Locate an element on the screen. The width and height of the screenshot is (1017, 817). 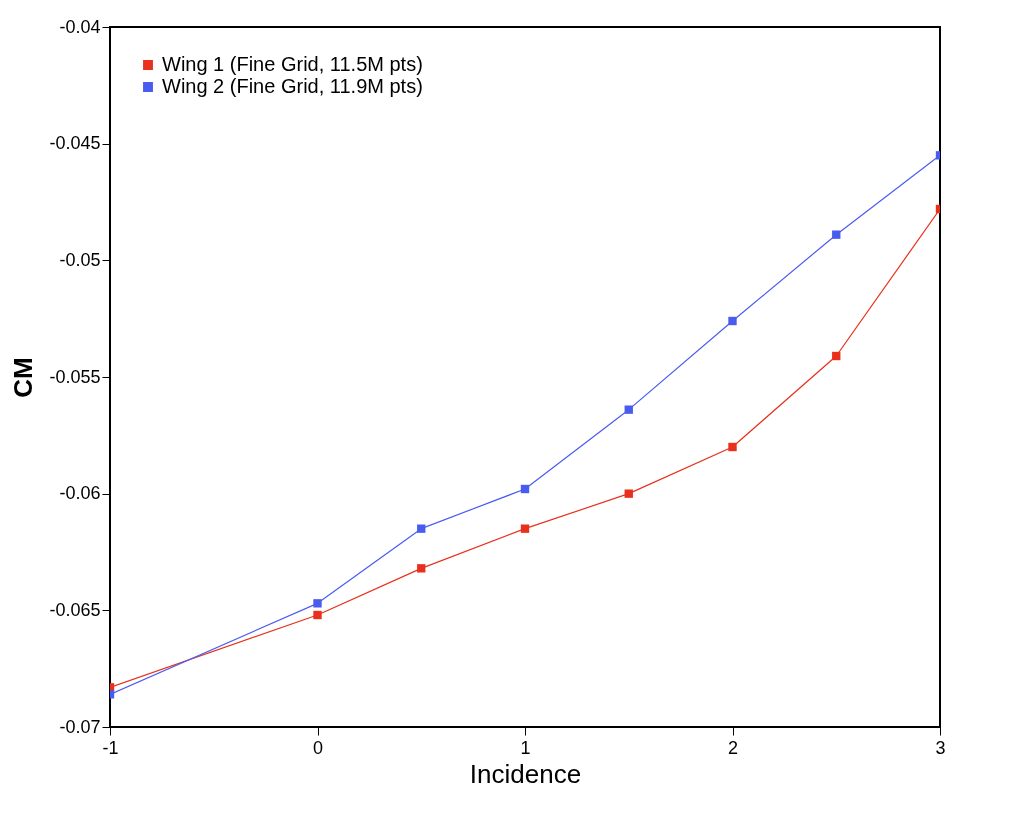
y-tick-label: -0.04 is located at coordinates (80, 26).